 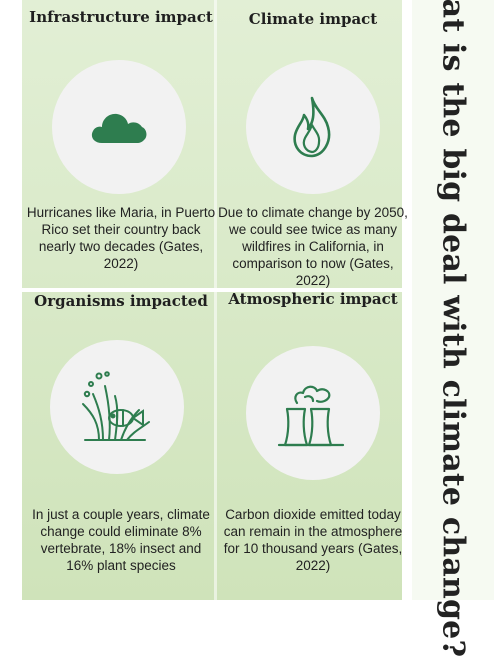 I want to click on section-heading: Infrastructure impact, so click(x=121, y=17).